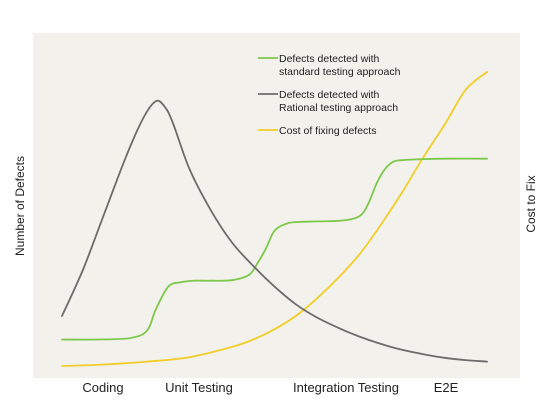 Image resolution: width=558 pixels, height=409 pixels. I want to click on x-tick-label: Coding, so click(102, 387).